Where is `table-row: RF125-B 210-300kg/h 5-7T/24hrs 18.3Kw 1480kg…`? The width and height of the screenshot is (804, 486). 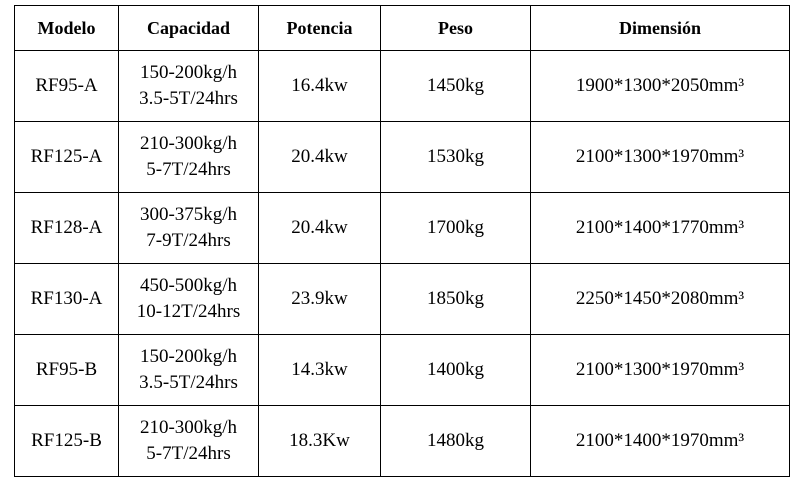 table-row: RF125-B 210-300kg/h 5-7T/24hrs 18.3Kw 1480kg… is located at coordinates (402, 441).